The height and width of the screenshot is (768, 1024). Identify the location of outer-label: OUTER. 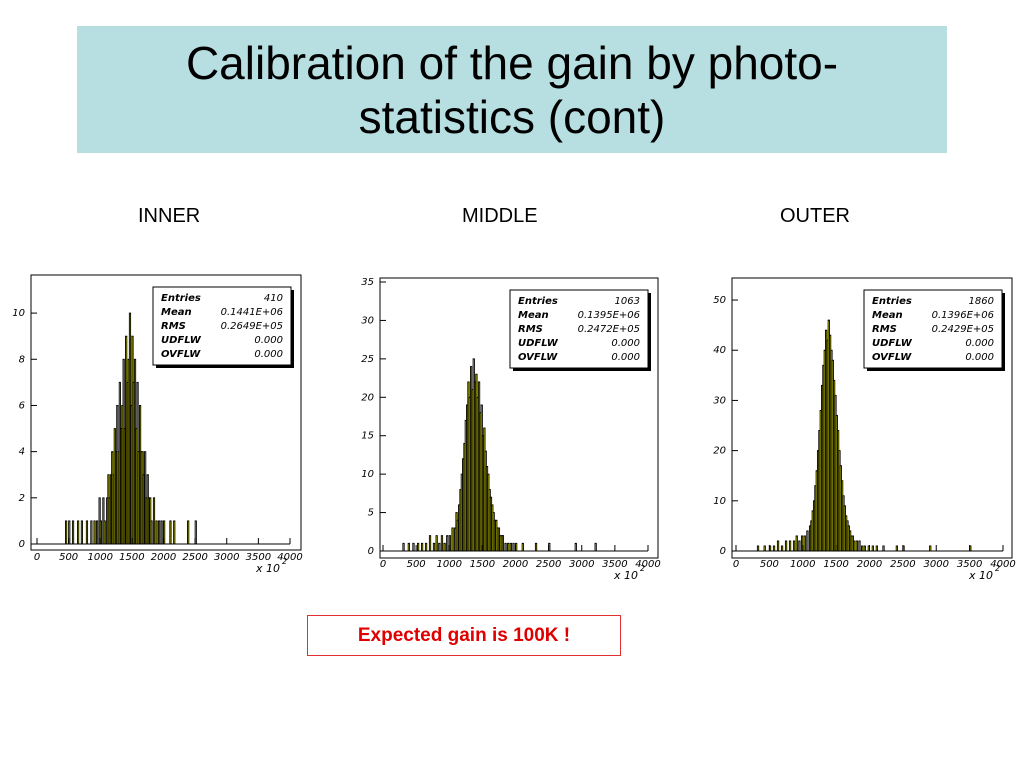
(815, 216).